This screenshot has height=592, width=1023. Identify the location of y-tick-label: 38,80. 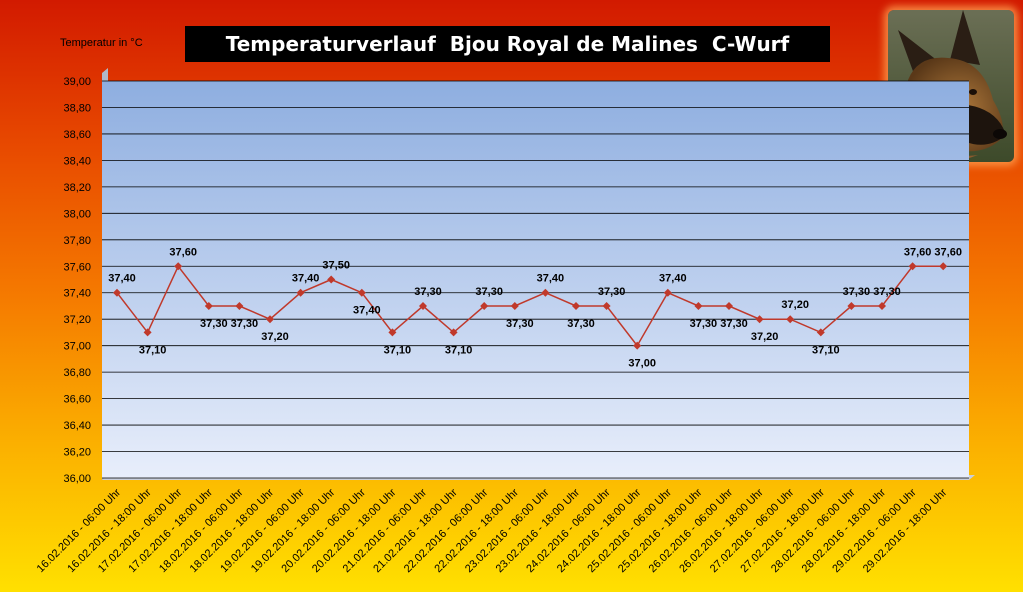
(77, 108).